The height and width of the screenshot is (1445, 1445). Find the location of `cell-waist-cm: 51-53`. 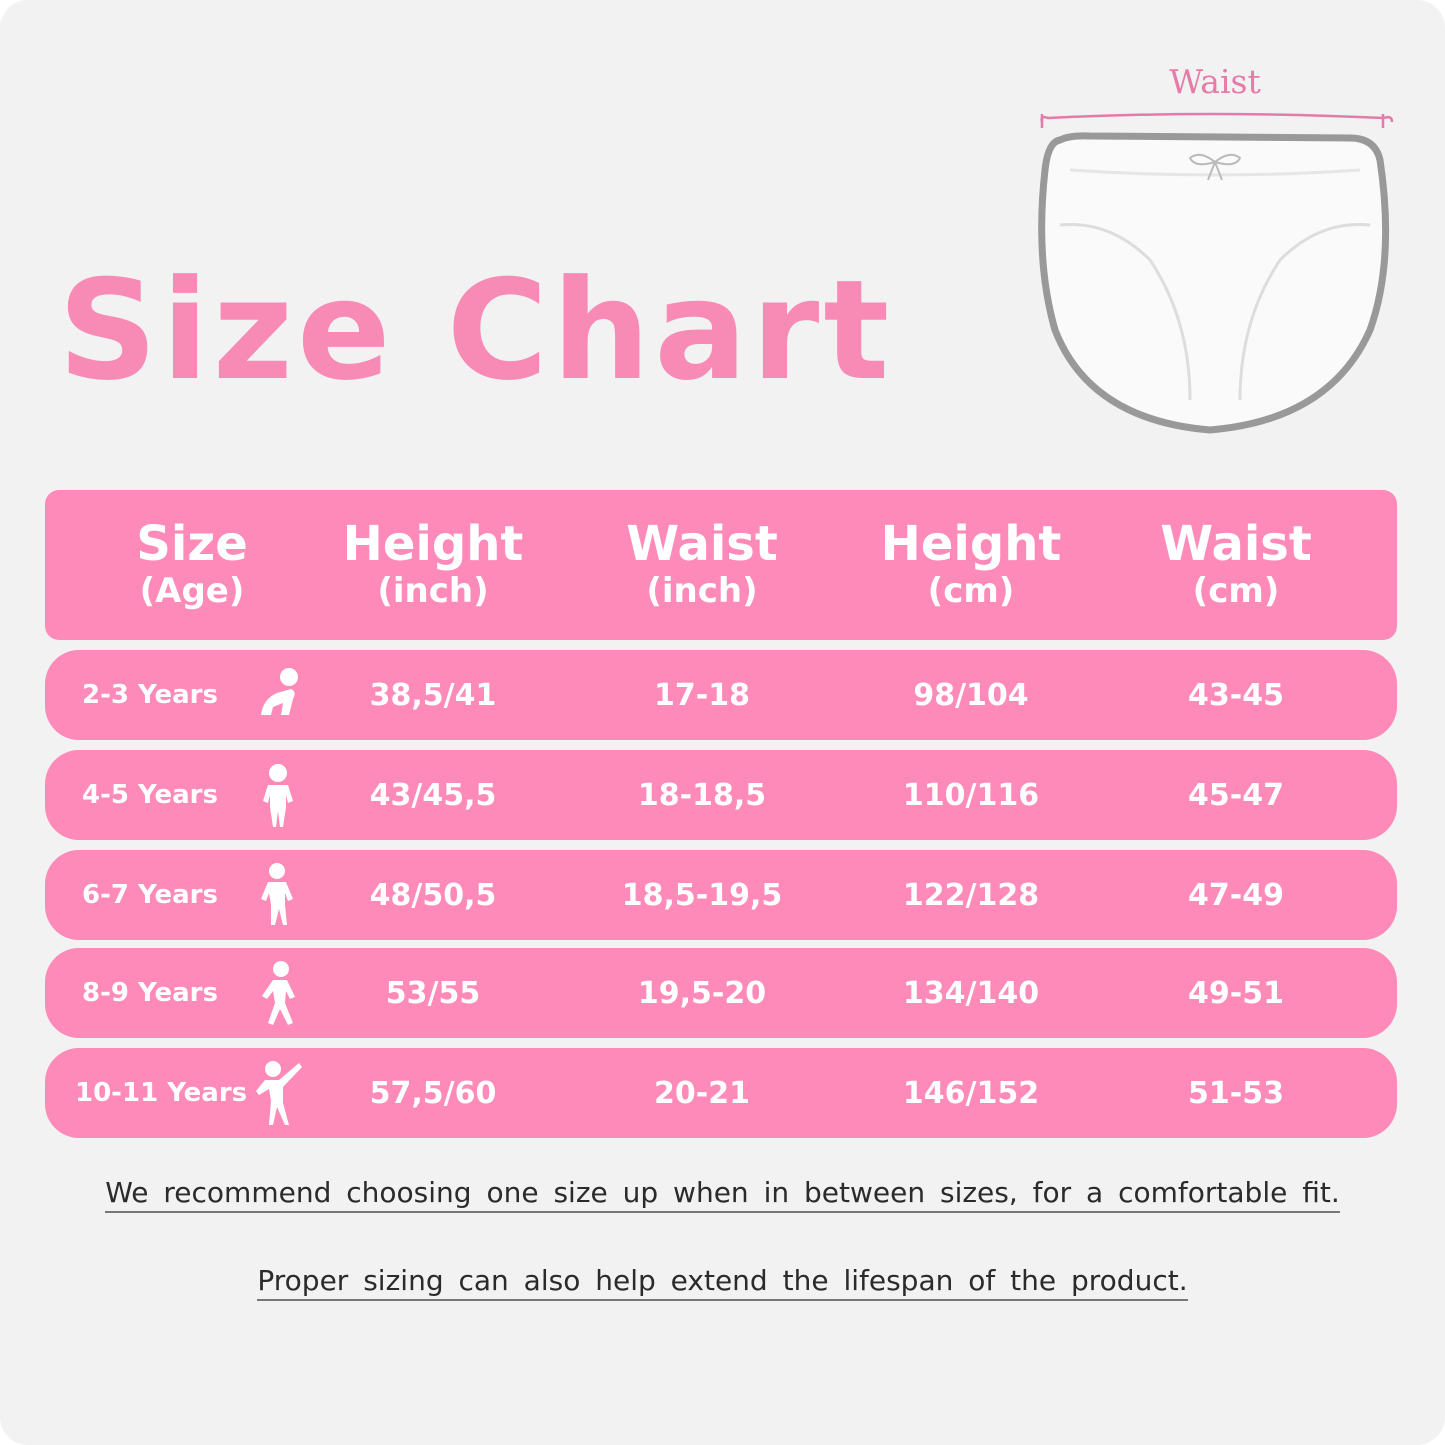

cell-waist-cm: 51-53 is located at coordinates (1236, 1093).